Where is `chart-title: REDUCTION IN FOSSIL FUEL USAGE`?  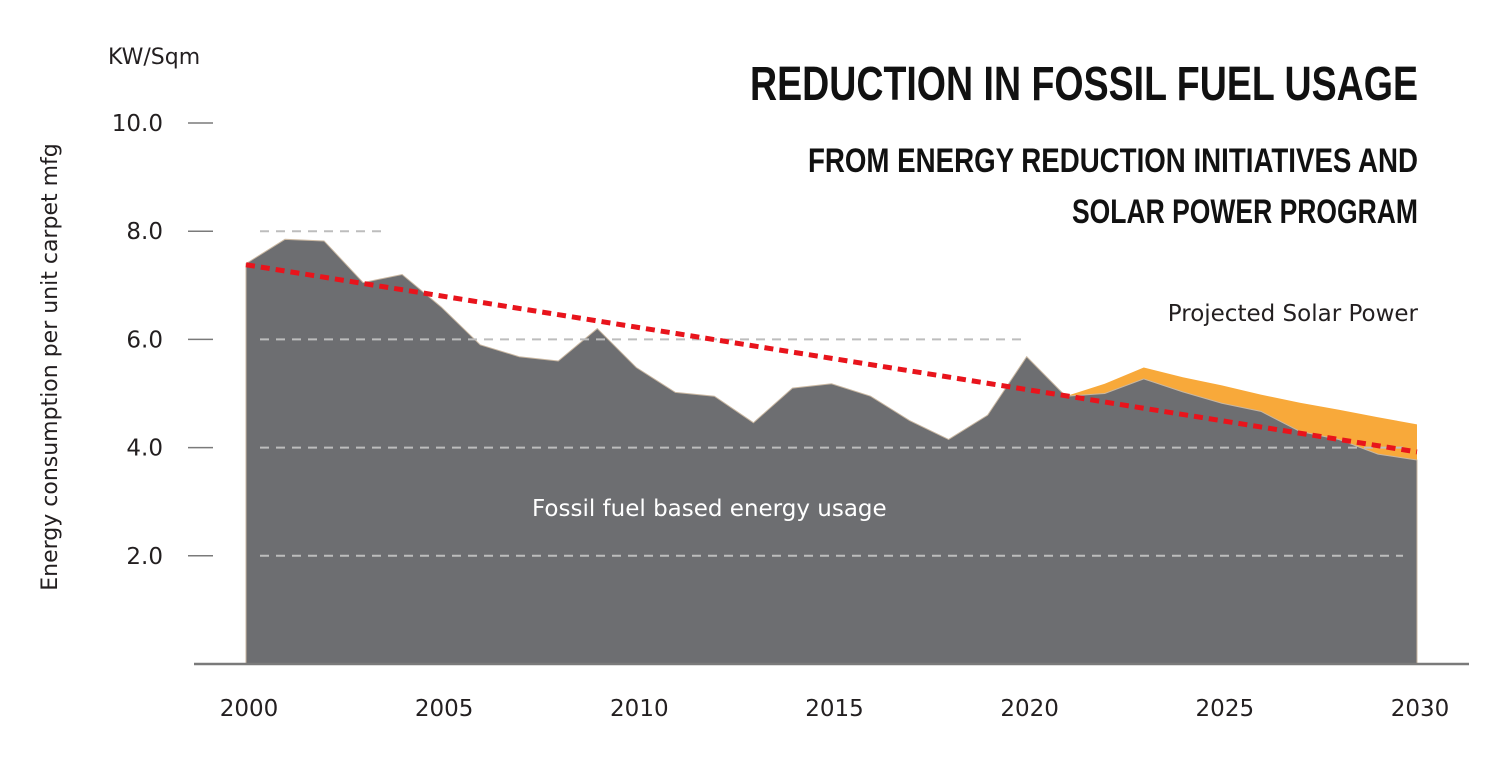
chart-title: REDUCTION IN FOSSIL FUEL USAGE is located at coordinates (1084, 84).